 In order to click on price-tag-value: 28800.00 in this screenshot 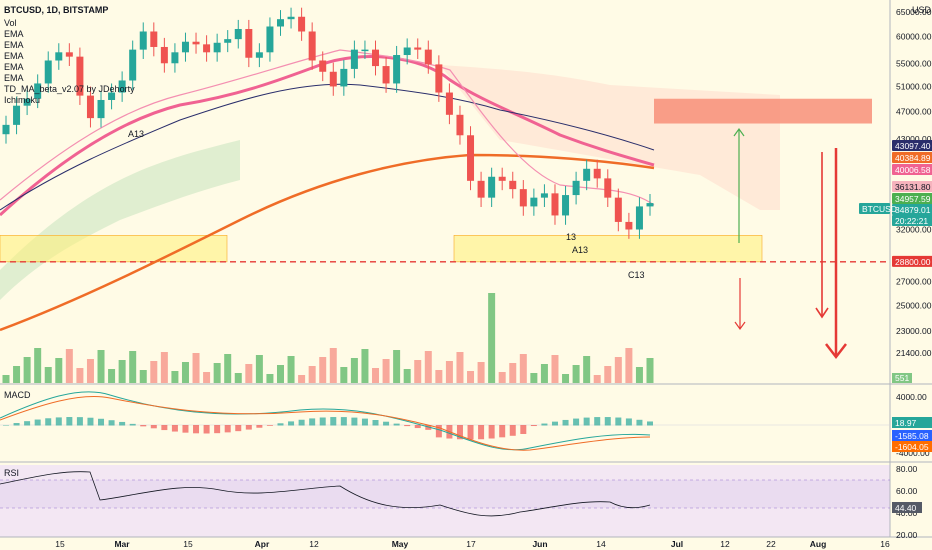, I will do `click(913, 262)`.